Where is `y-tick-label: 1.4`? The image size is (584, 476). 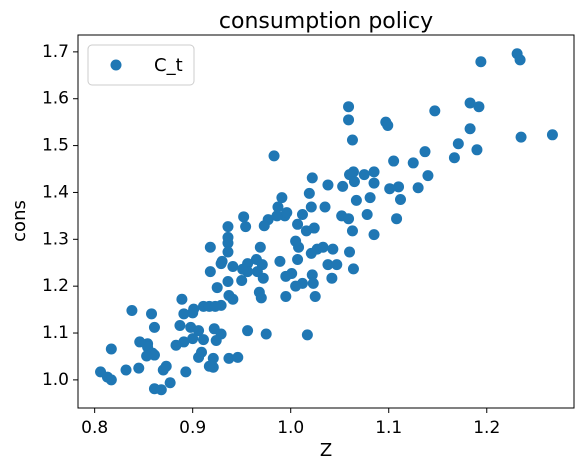
y-tick-label: 1.4 is located at coordinates (55, 192).